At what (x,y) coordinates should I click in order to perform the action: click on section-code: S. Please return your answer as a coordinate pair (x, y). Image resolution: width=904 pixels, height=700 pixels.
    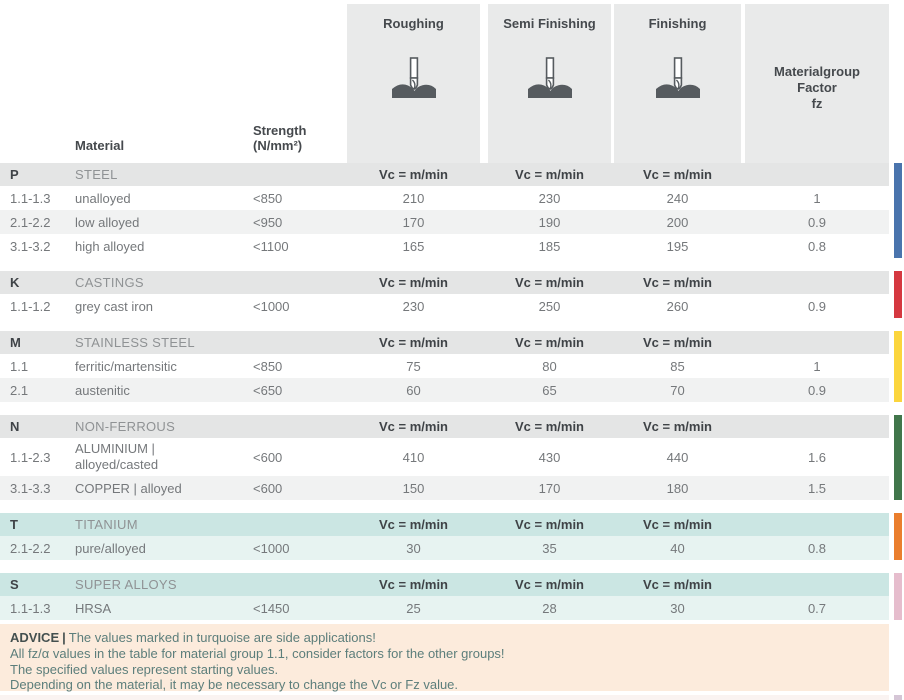
    Looking at the image, I should click on (14, 584).